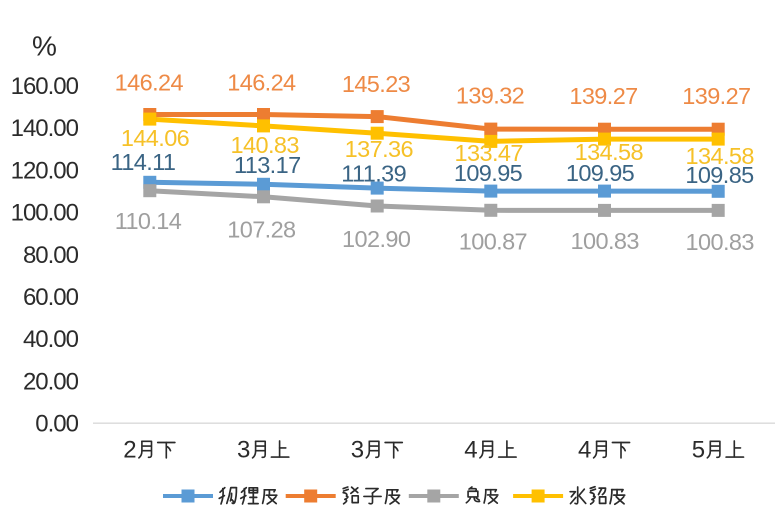 The height and width of the screenshot is (522, 783). What do you see at coordinates (155, 138) in the screenshot?
I see `svg-text: 144.06` at bounding box center [155, 138].